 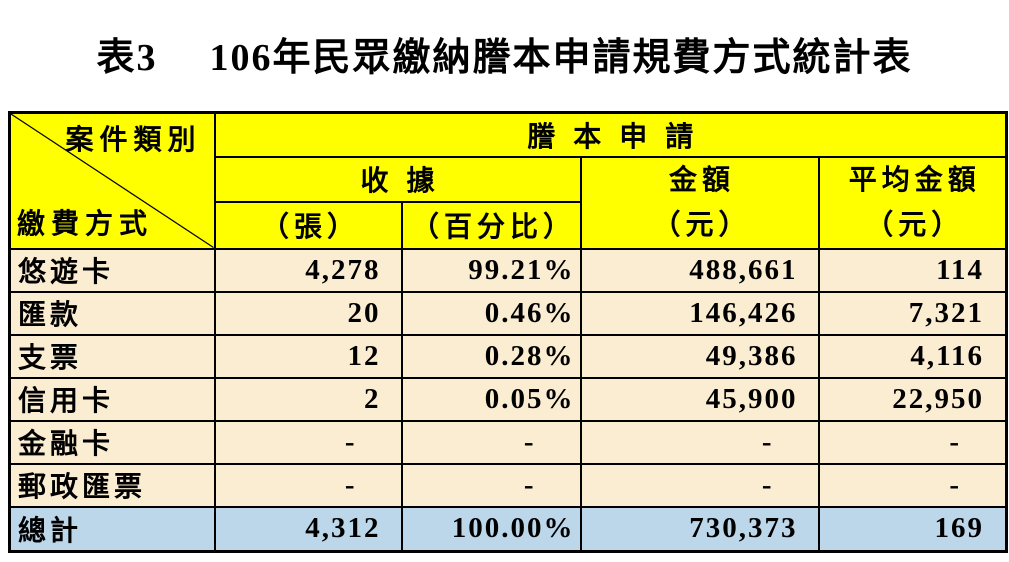 What do you see at coordinates (308, 313) in the screenshot?
I see `cell-sheets: 20` at bounding box center [308, 313].